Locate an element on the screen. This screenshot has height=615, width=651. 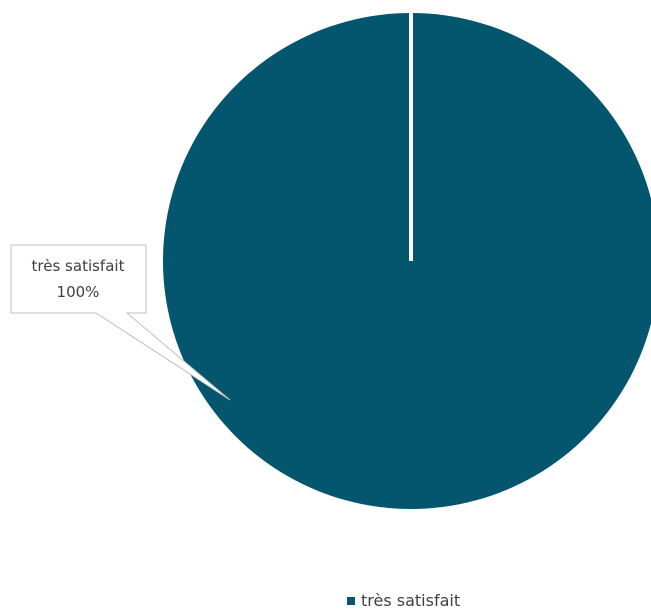
callout-box is located at coordinates (120, 322).